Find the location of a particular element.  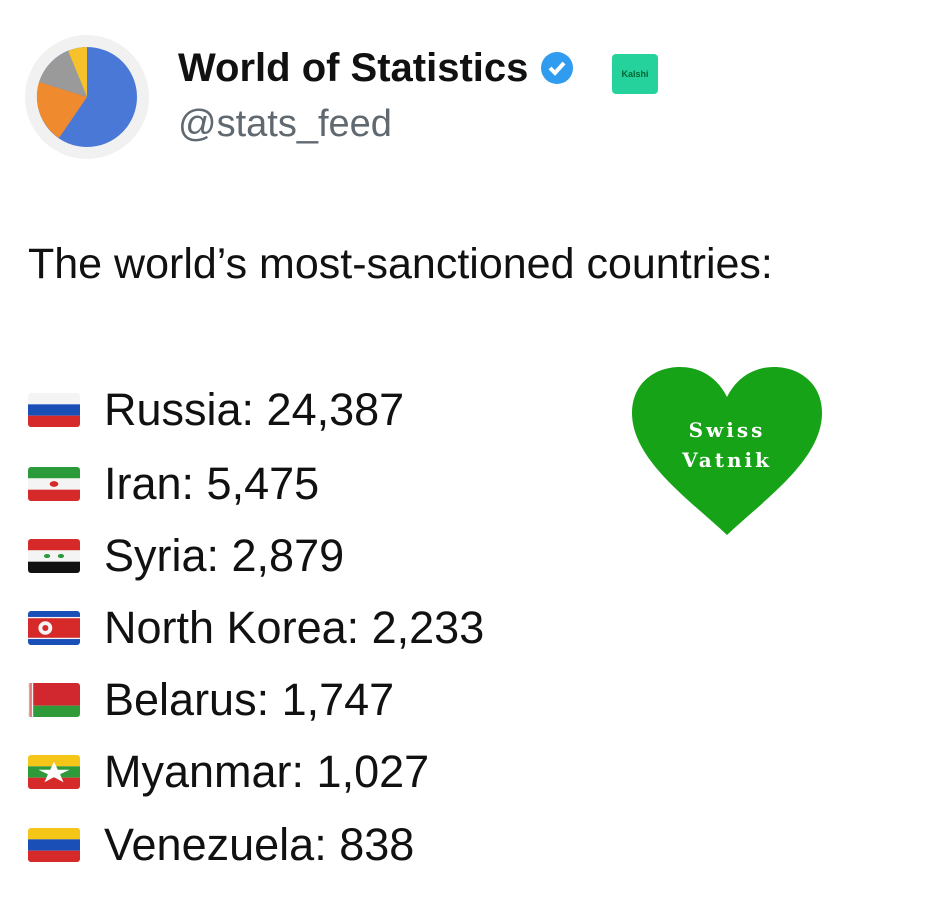

name-text: World of Statistics is located at coordinates (353, 68).